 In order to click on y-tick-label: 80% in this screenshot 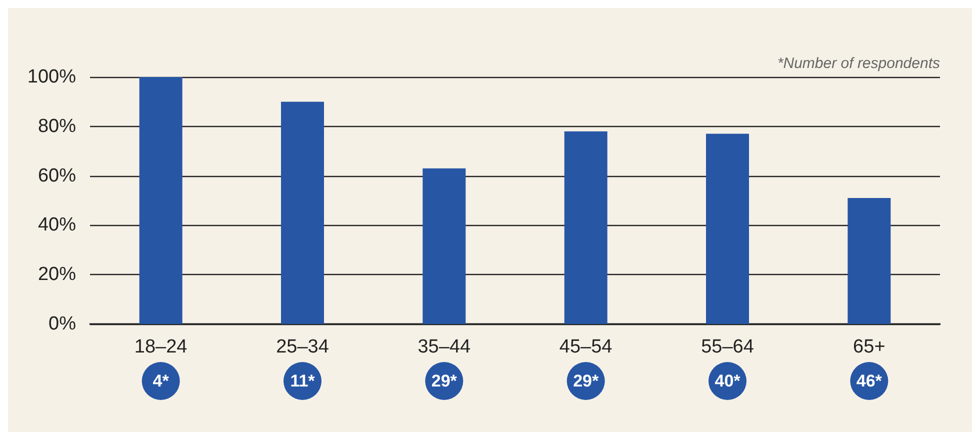, I will do `click(57, 126)`.